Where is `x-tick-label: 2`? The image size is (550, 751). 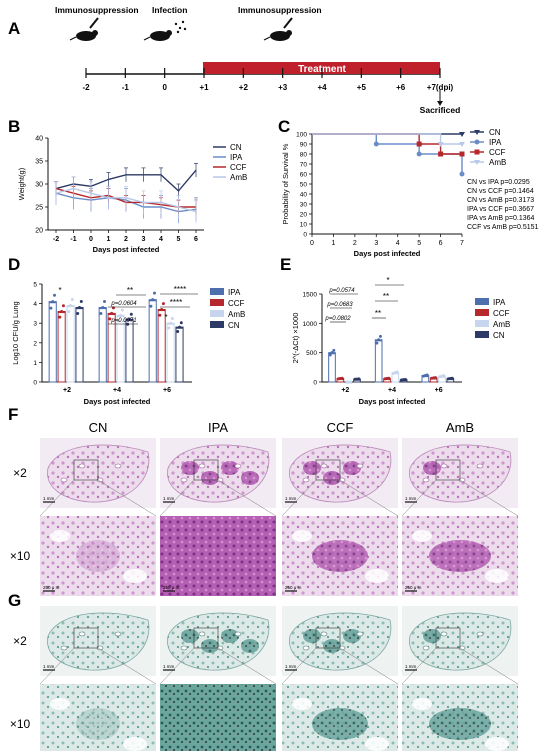 x-tick-label: 2 is located at coordinates (355, 243).